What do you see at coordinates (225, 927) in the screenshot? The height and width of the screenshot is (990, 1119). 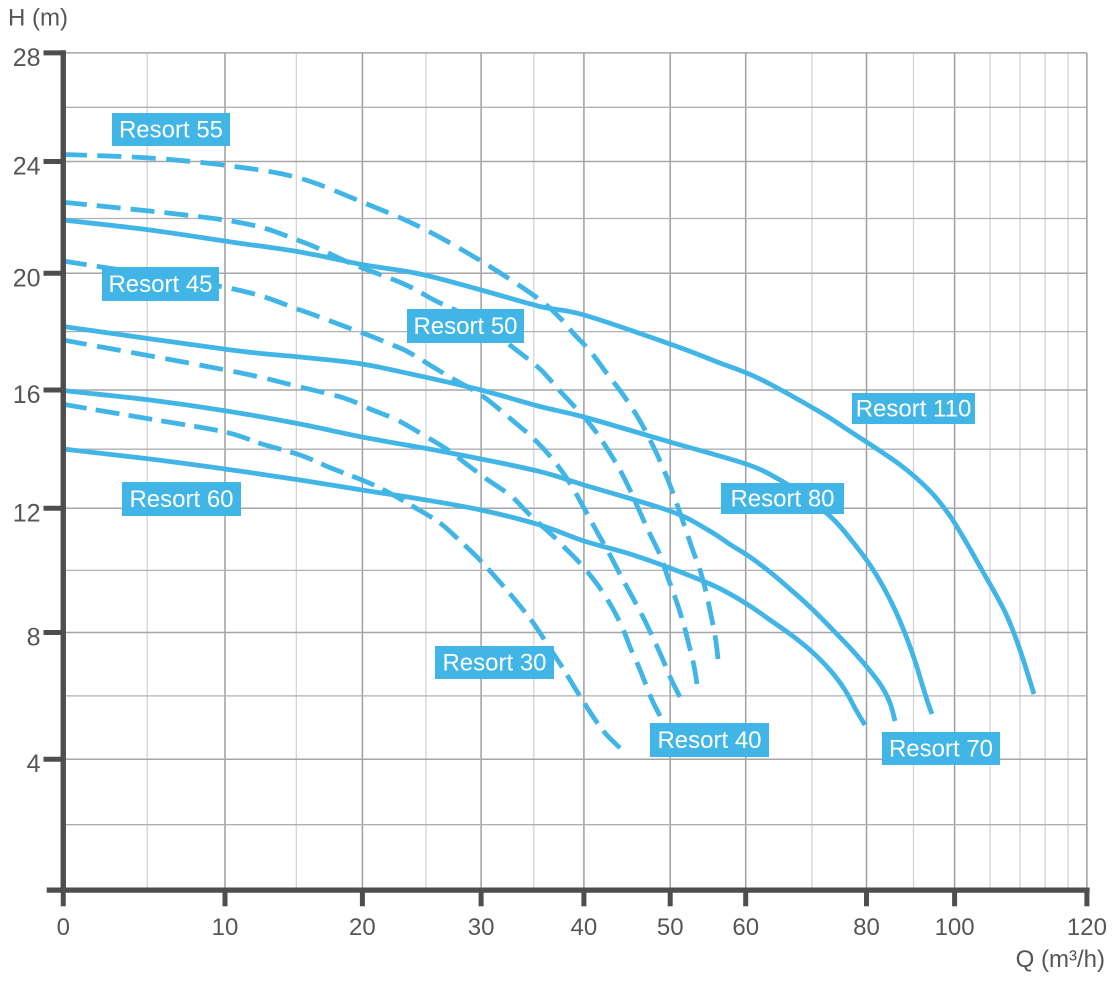 I see `svg-text: 10` at bounding box center [225, 927].